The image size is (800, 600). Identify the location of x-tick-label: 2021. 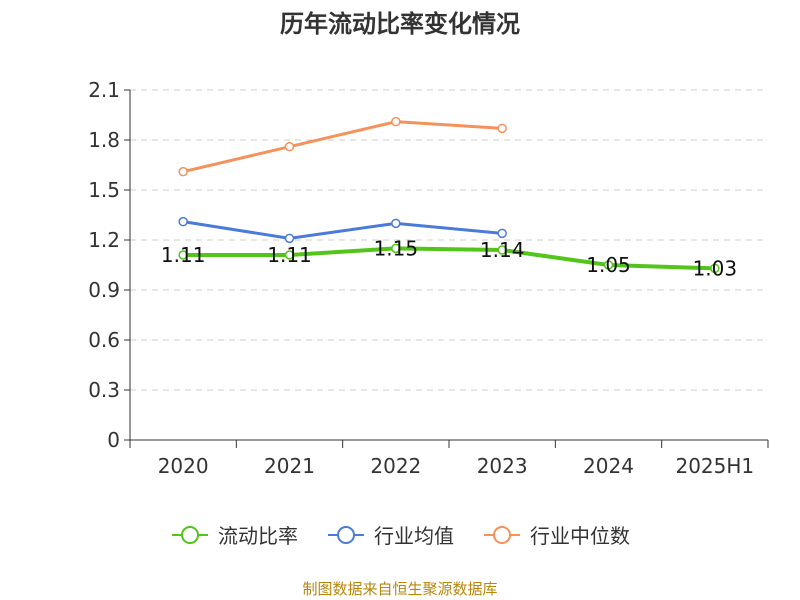
(289, 466).